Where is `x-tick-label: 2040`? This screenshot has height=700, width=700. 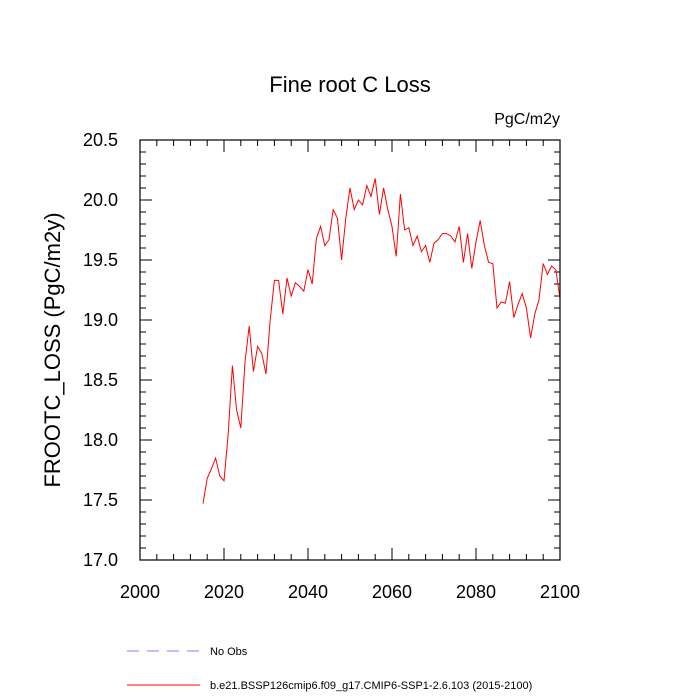 x-tick-label: 2040 is located at coordinates (308, 592).